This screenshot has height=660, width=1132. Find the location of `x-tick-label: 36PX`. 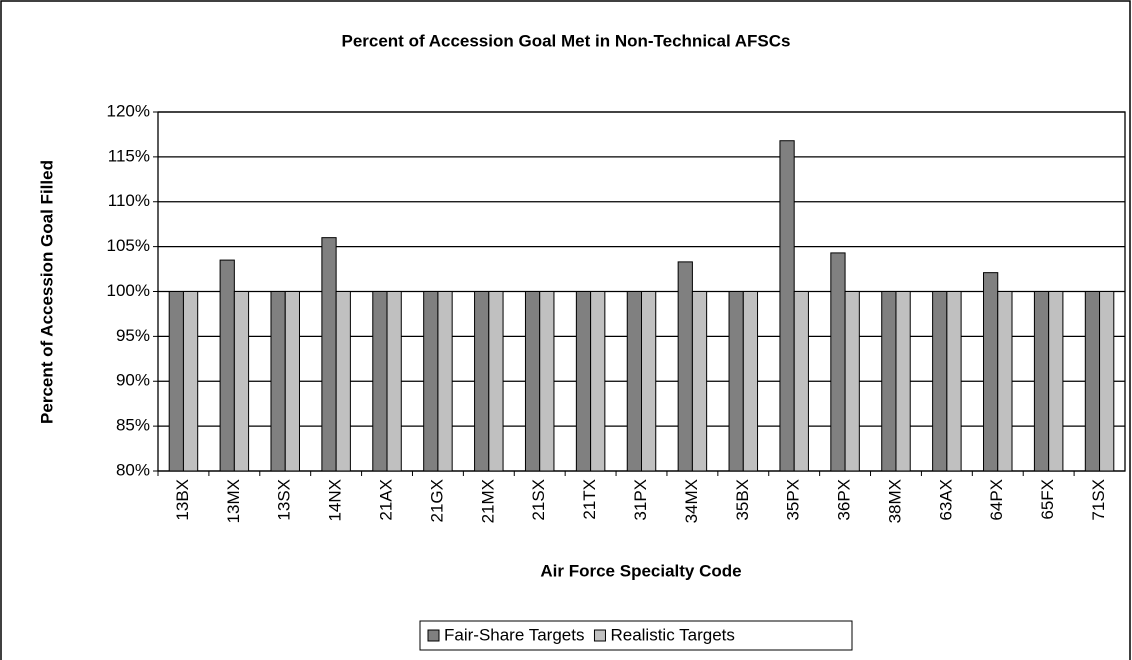

x-tick-label: 36PX is located at coordinates (844, 500).